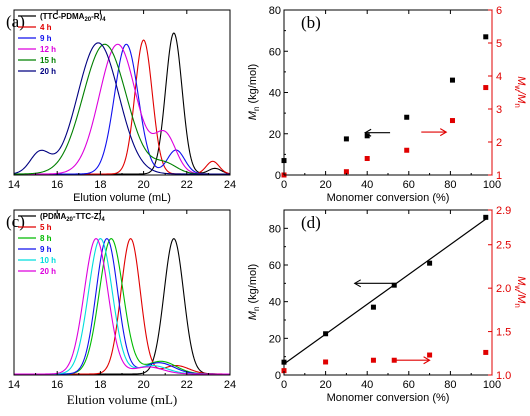  Describe the element at coordinates (517, 287) in the screenshot. I see `panel-d-ylabel-right-sub1: w` at that location.